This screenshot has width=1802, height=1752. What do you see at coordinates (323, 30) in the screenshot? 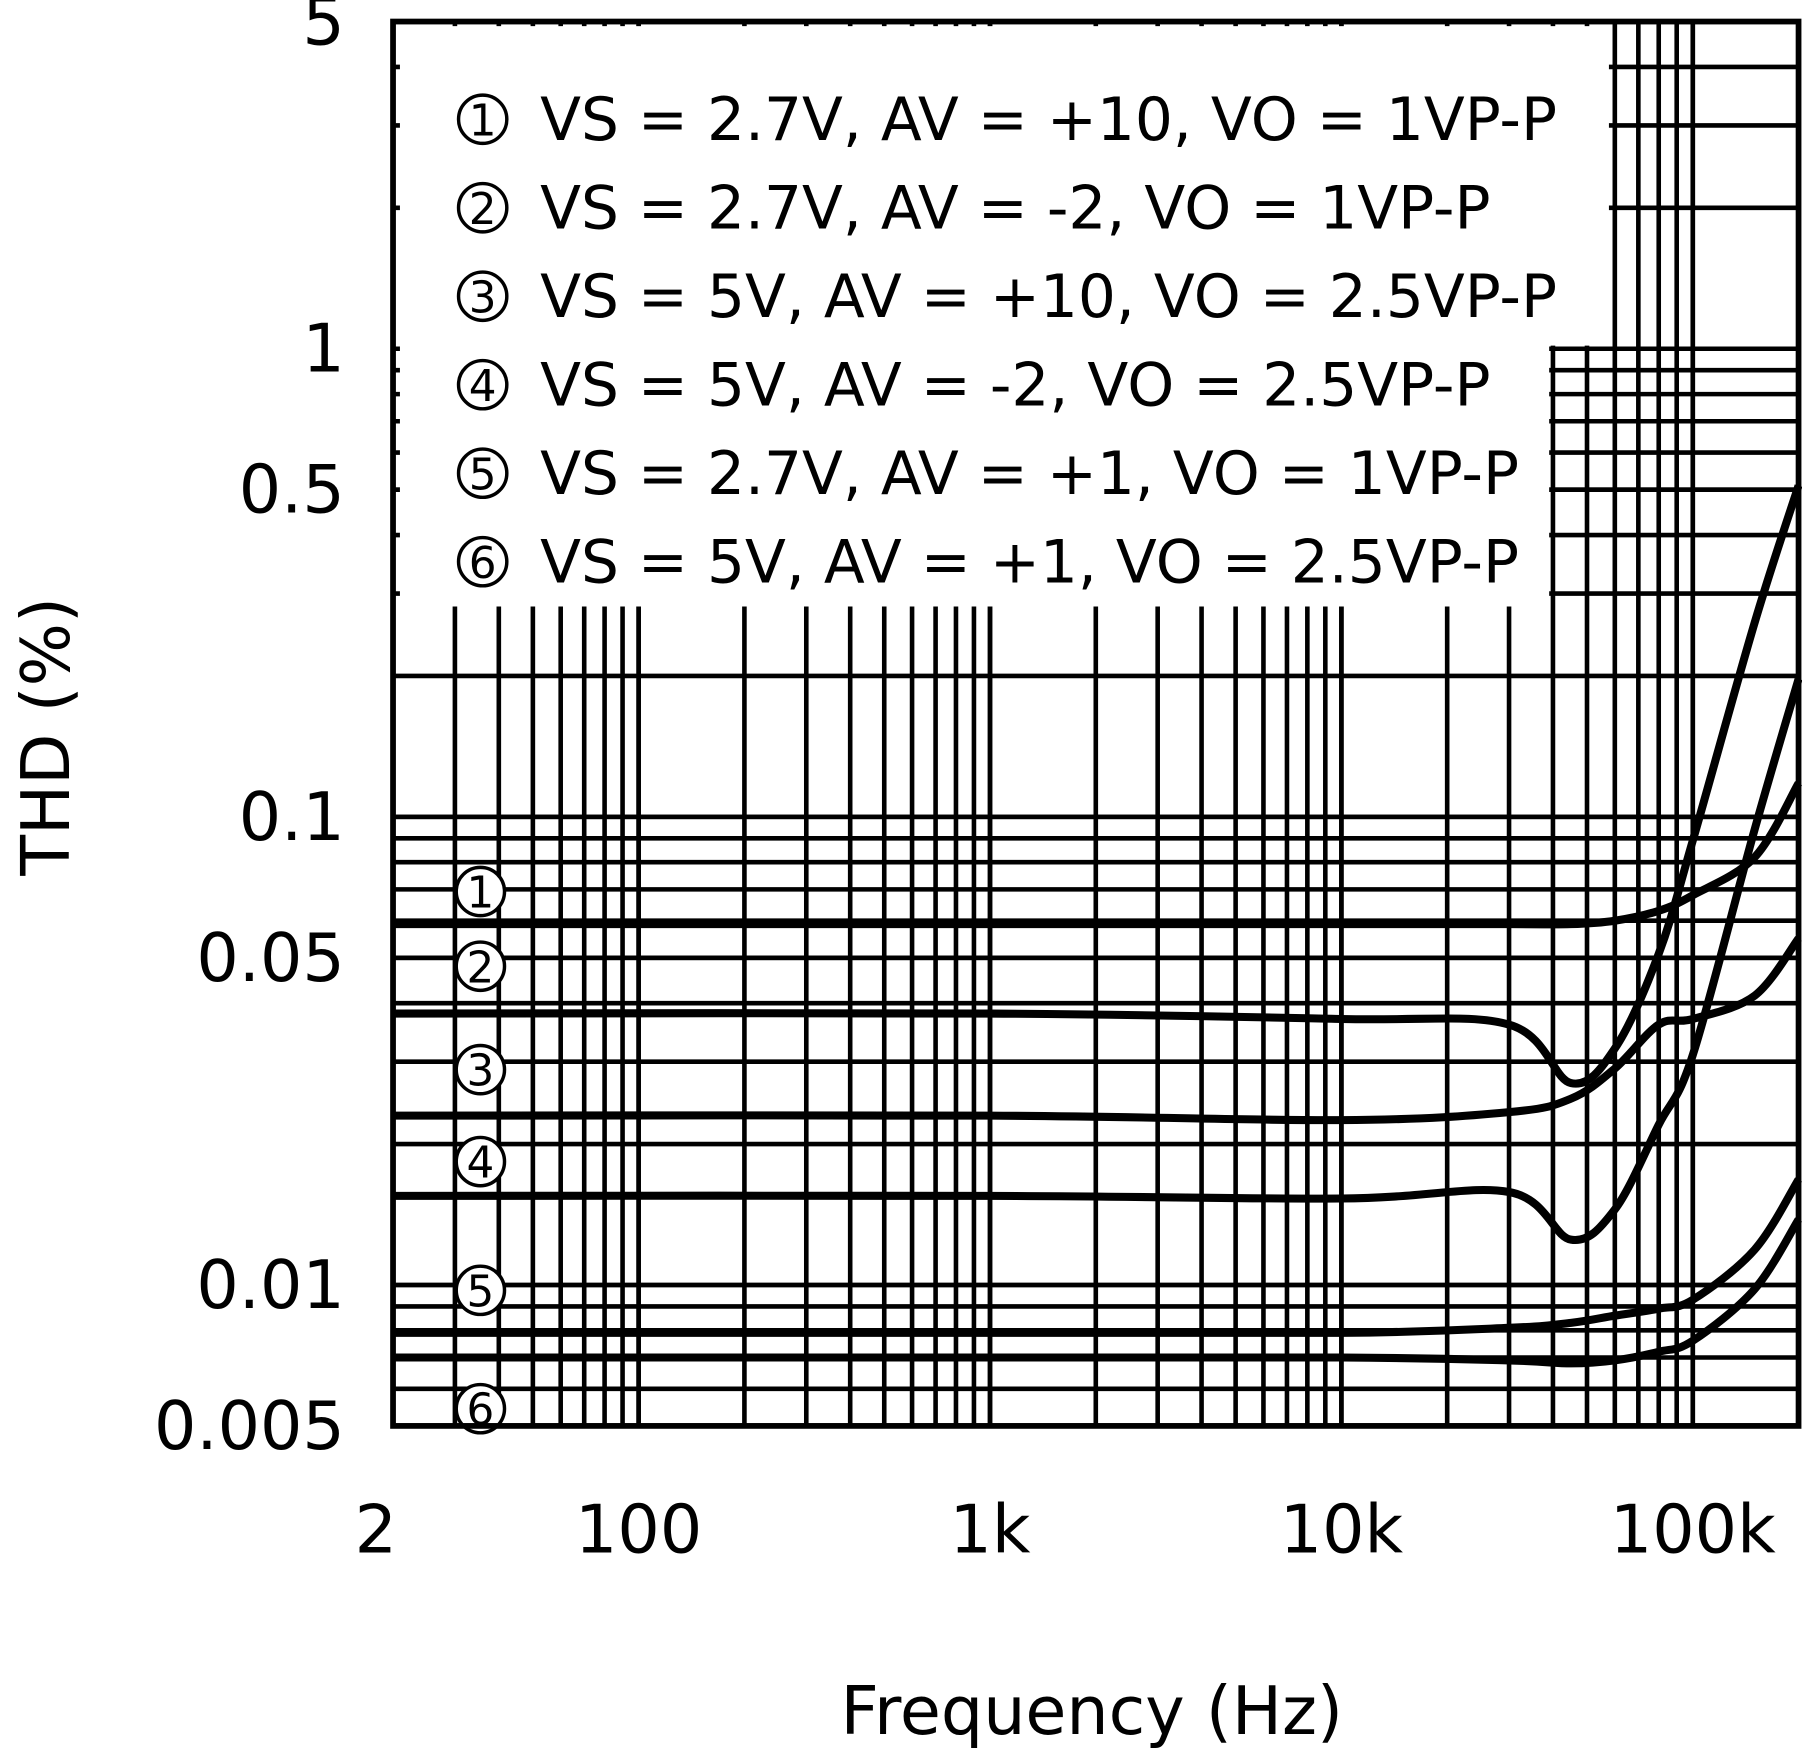
I see `y-tick-label: 5` at bounding box center [323, 30].